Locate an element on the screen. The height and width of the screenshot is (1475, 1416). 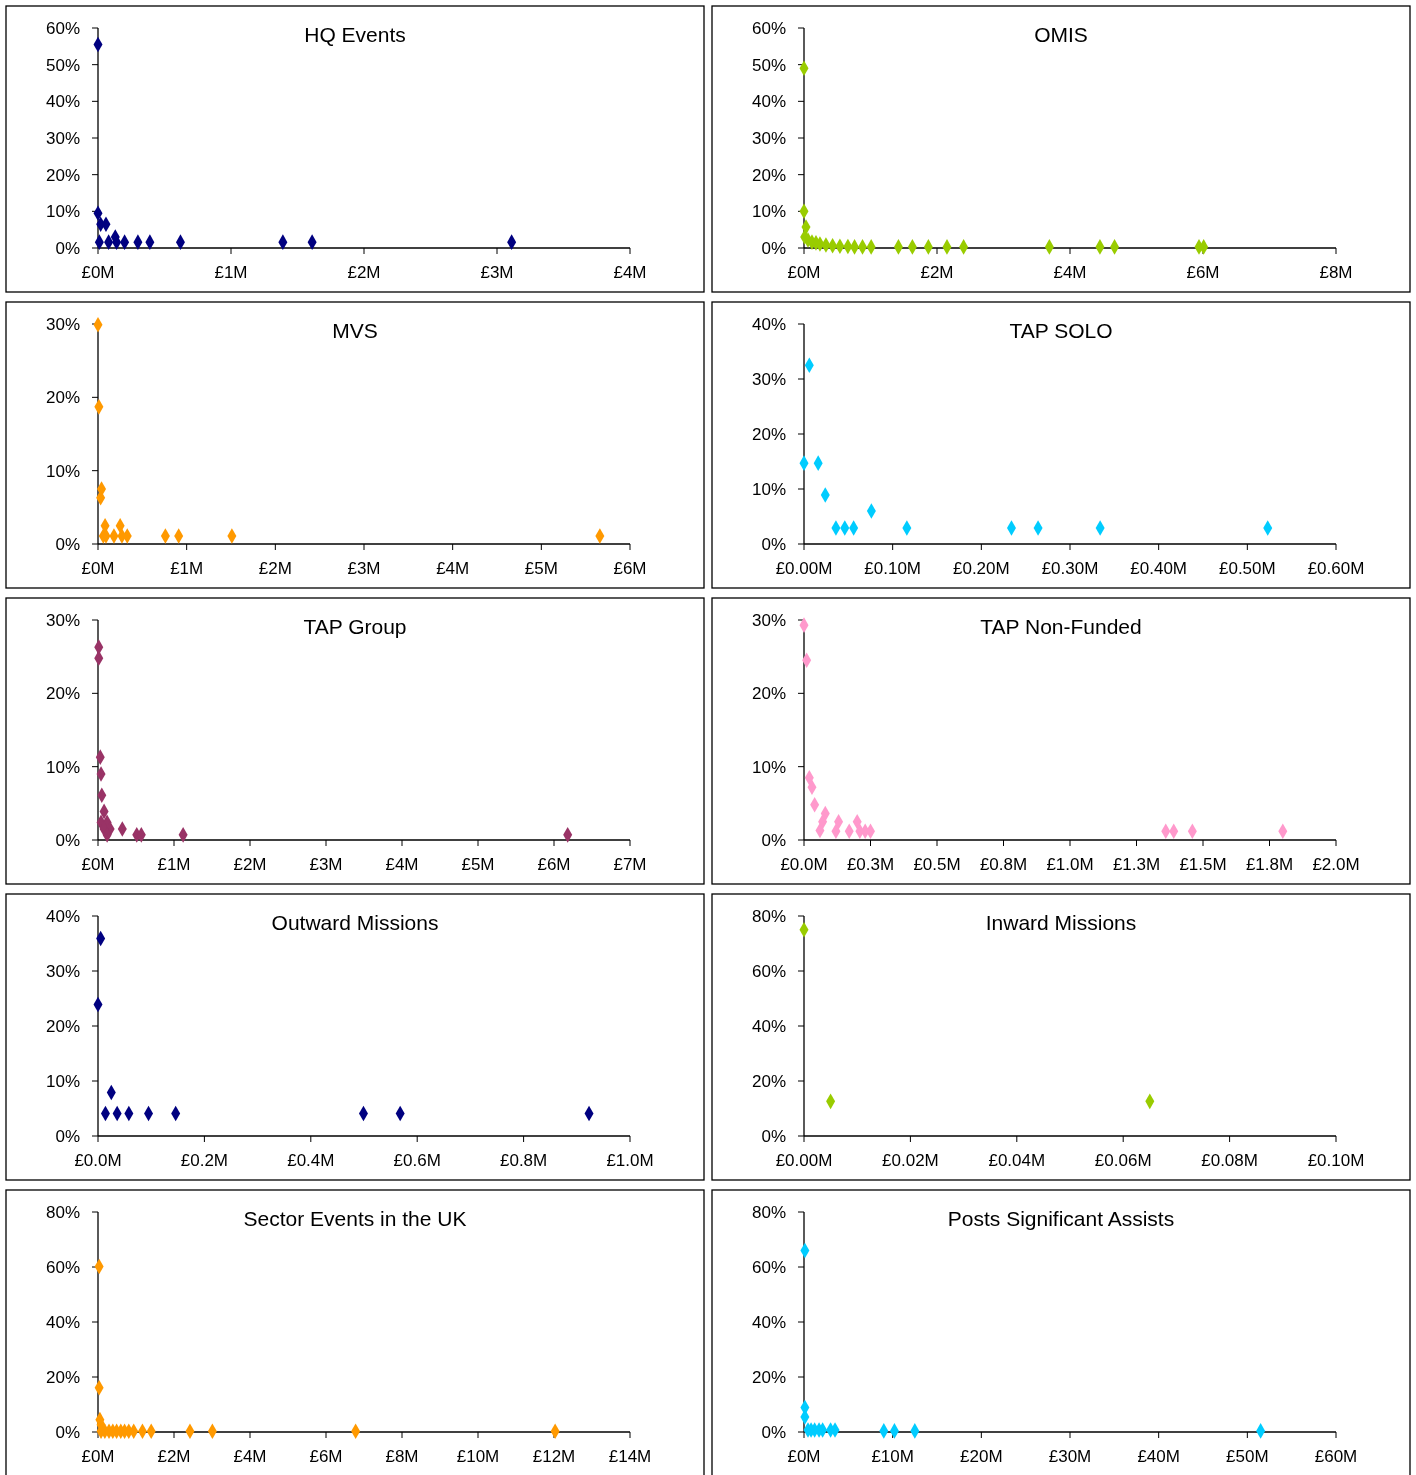
y-tick-label: 50% is located at coordinates (768, 65).